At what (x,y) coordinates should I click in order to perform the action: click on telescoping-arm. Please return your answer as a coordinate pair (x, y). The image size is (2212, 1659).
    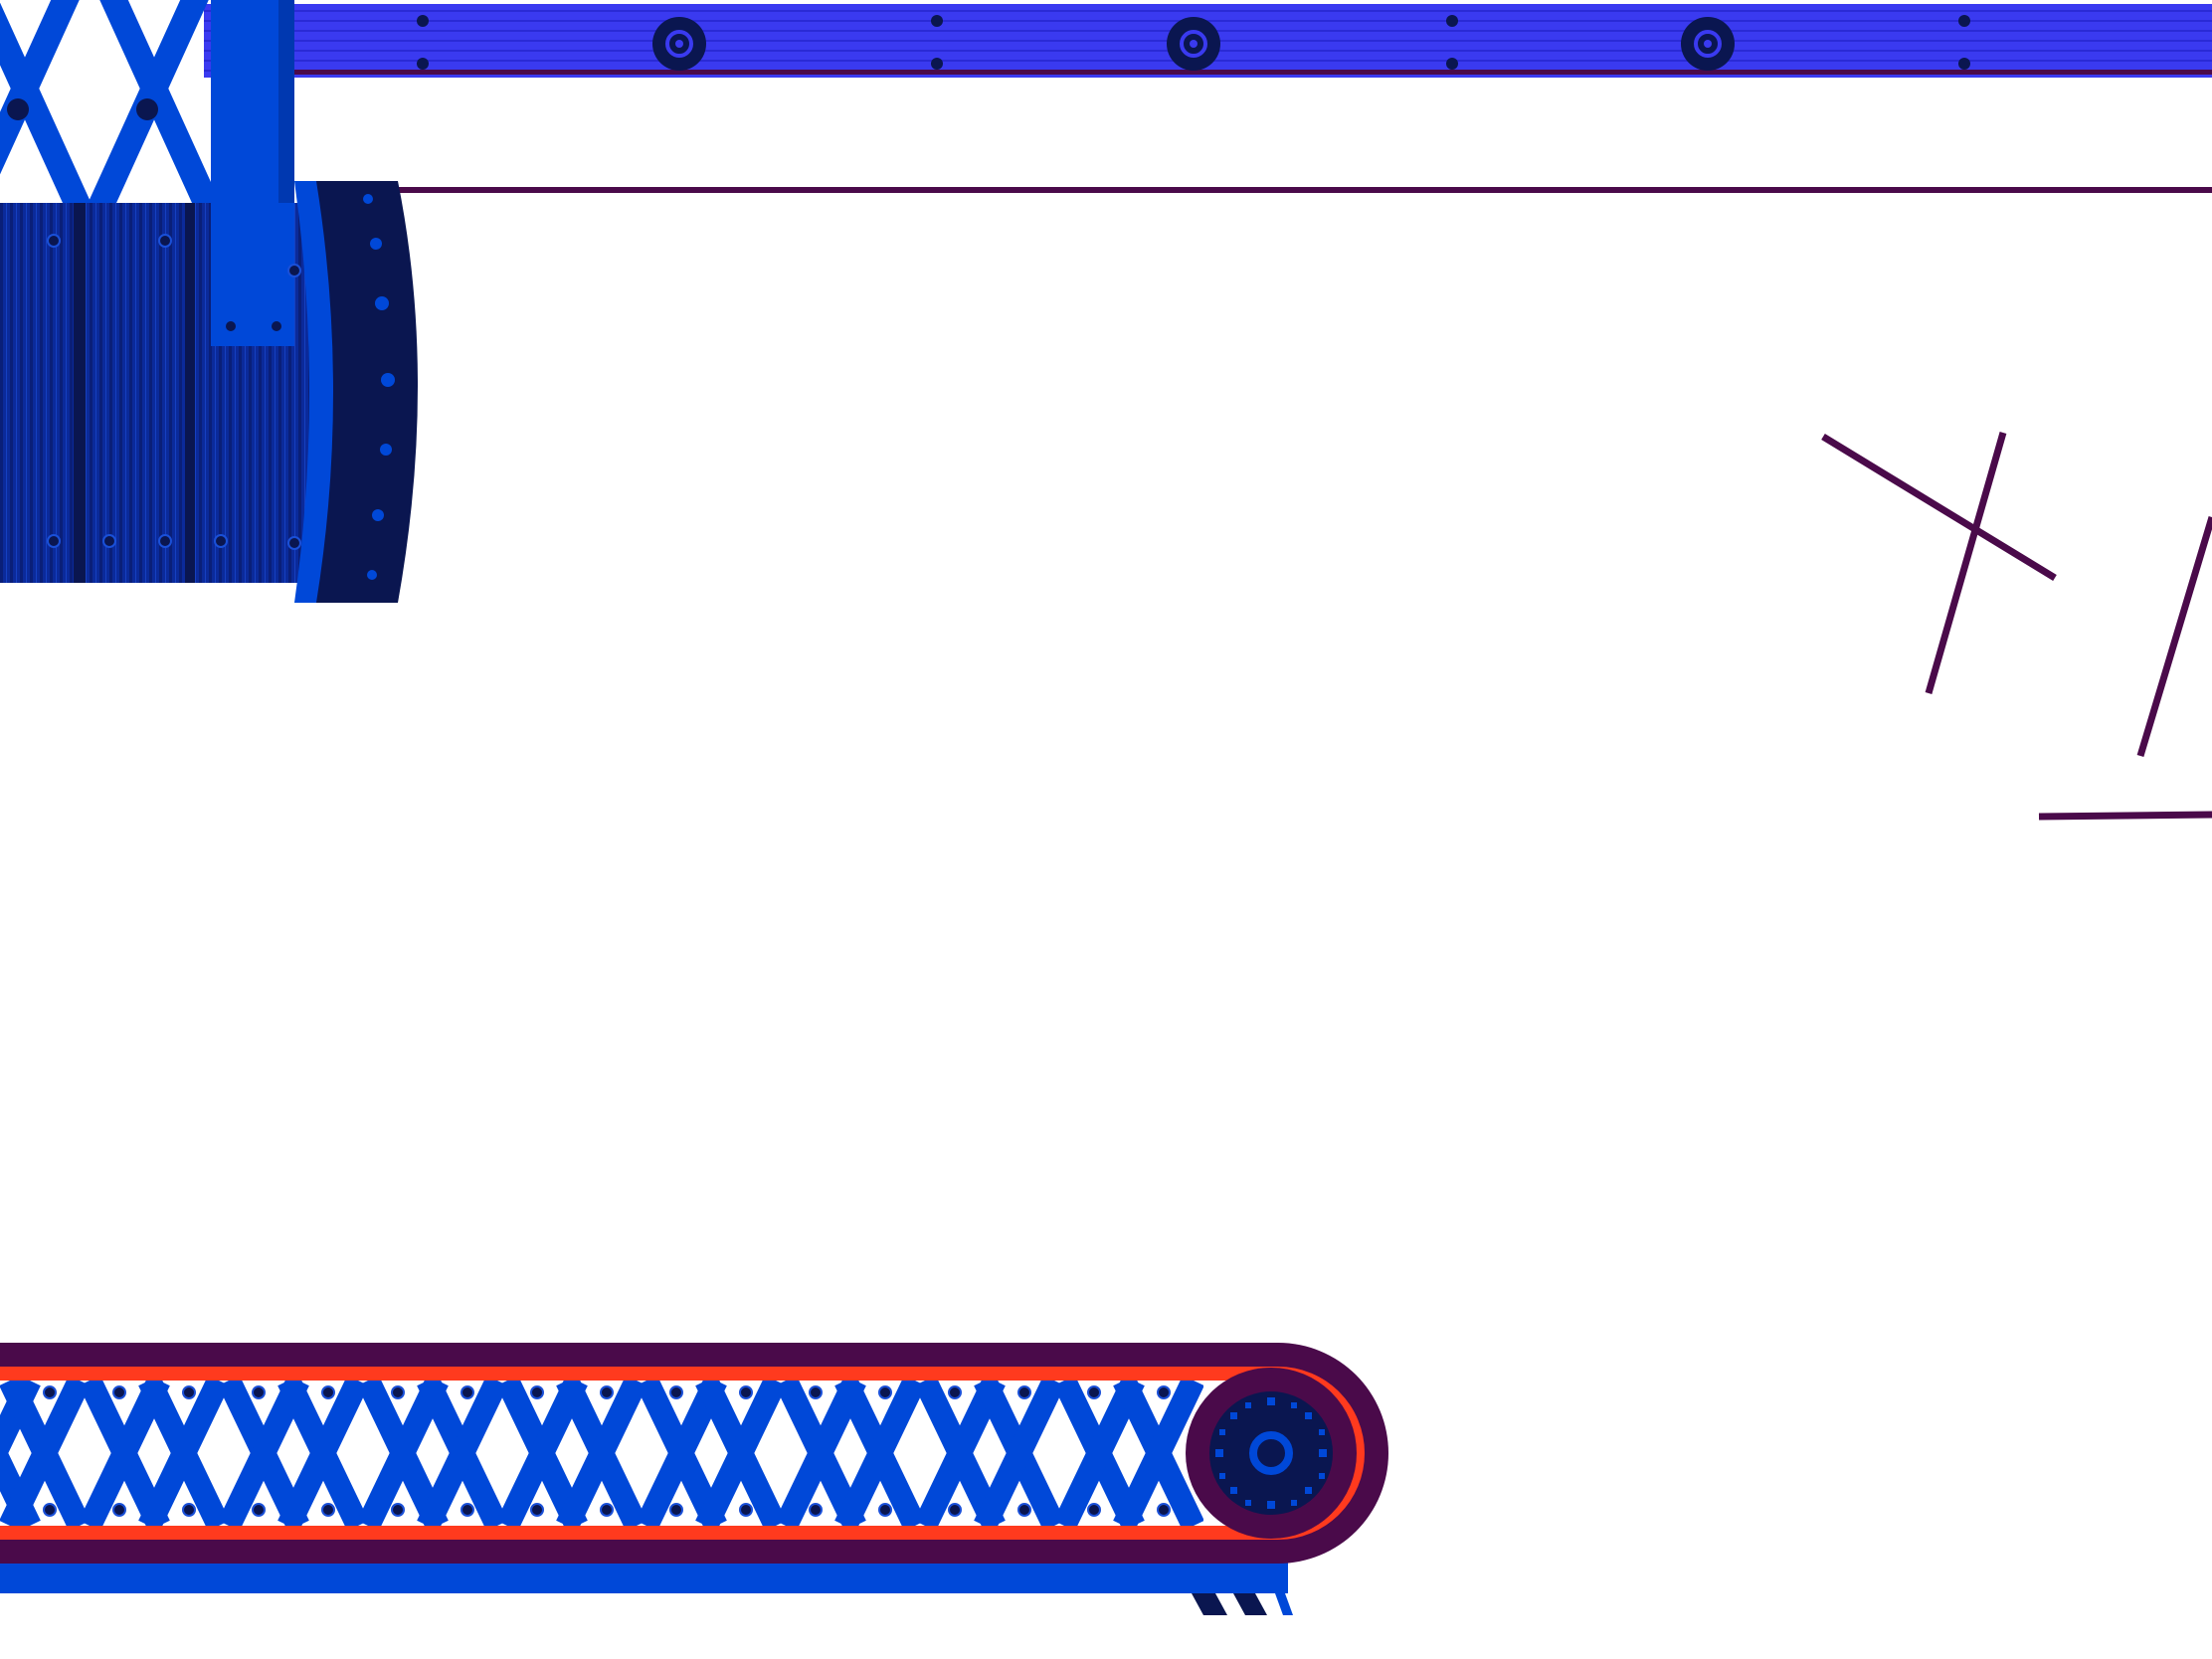
    Looking at the image, I should click on (209, 301).